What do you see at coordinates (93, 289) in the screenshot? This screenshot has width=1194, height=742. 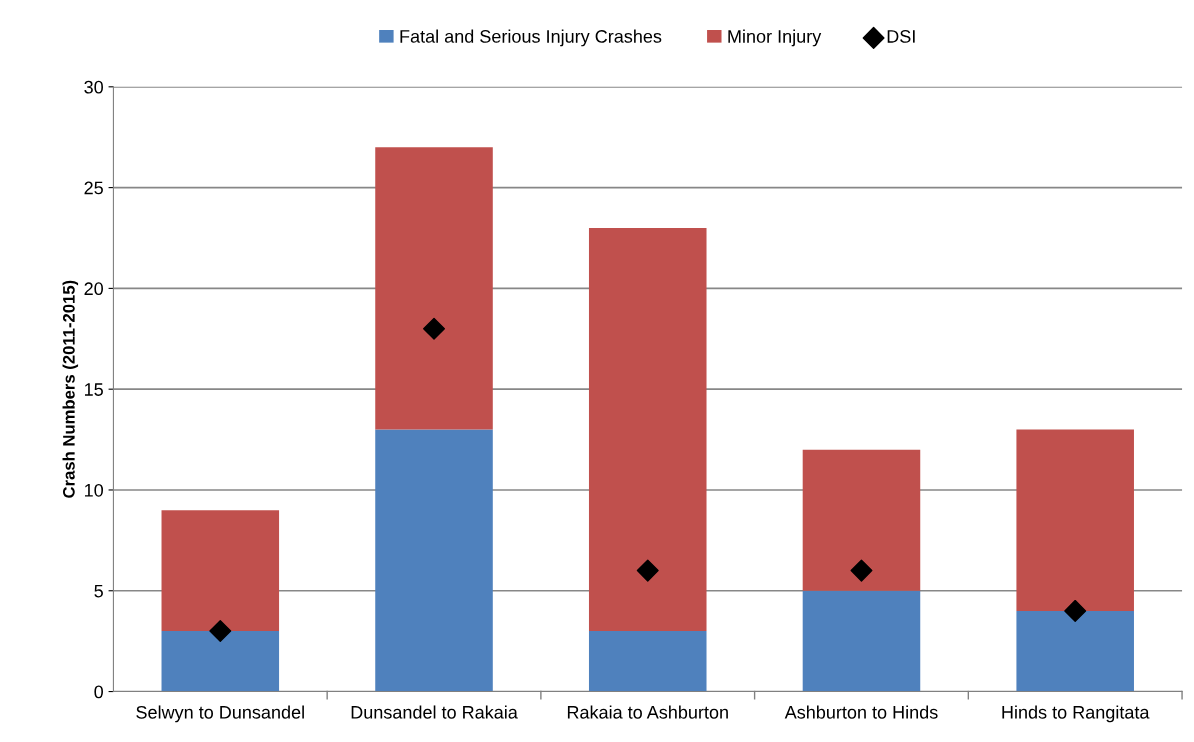 I see `y-tick-label: 20` at bounding box center [93, 289].